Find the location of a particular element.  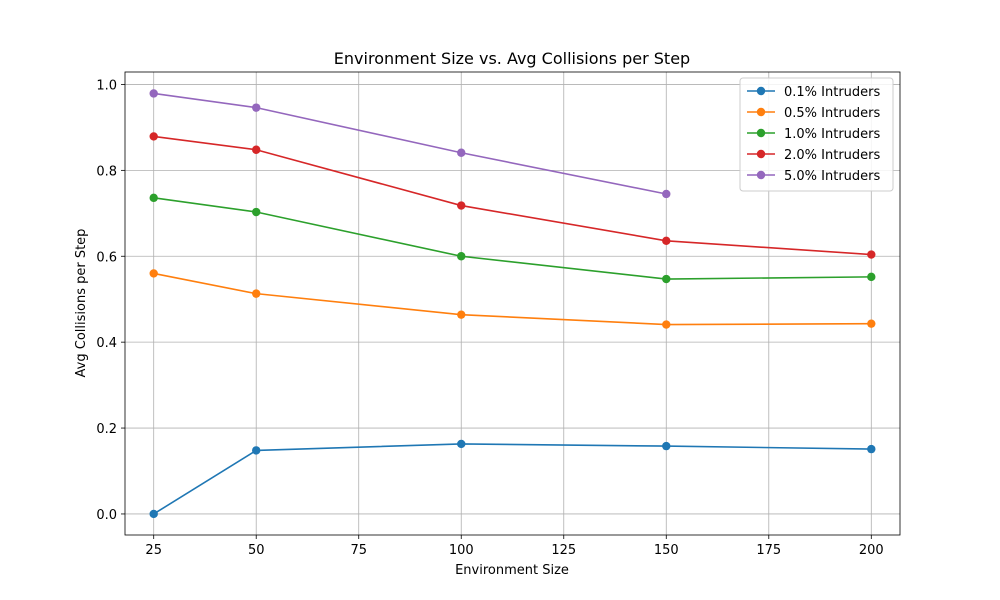

x-tick-label: 100 is located at coordinates (461, 550).